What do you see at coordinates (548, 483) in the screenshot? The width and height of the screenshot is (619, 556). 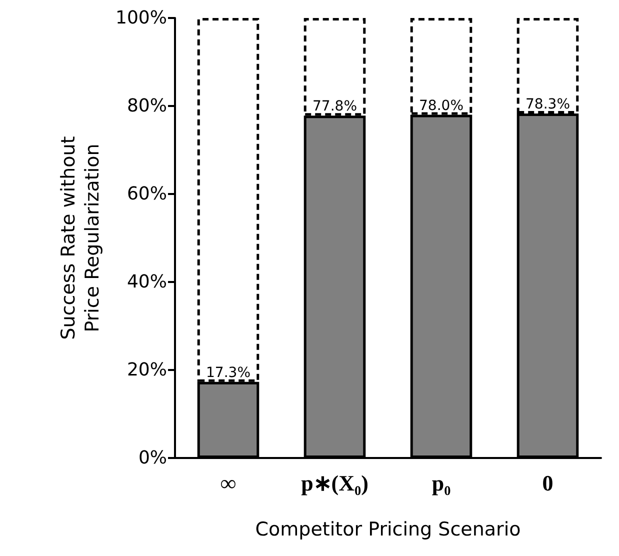 I see `x-tick-label: 0` at bounding box center [548, 483].